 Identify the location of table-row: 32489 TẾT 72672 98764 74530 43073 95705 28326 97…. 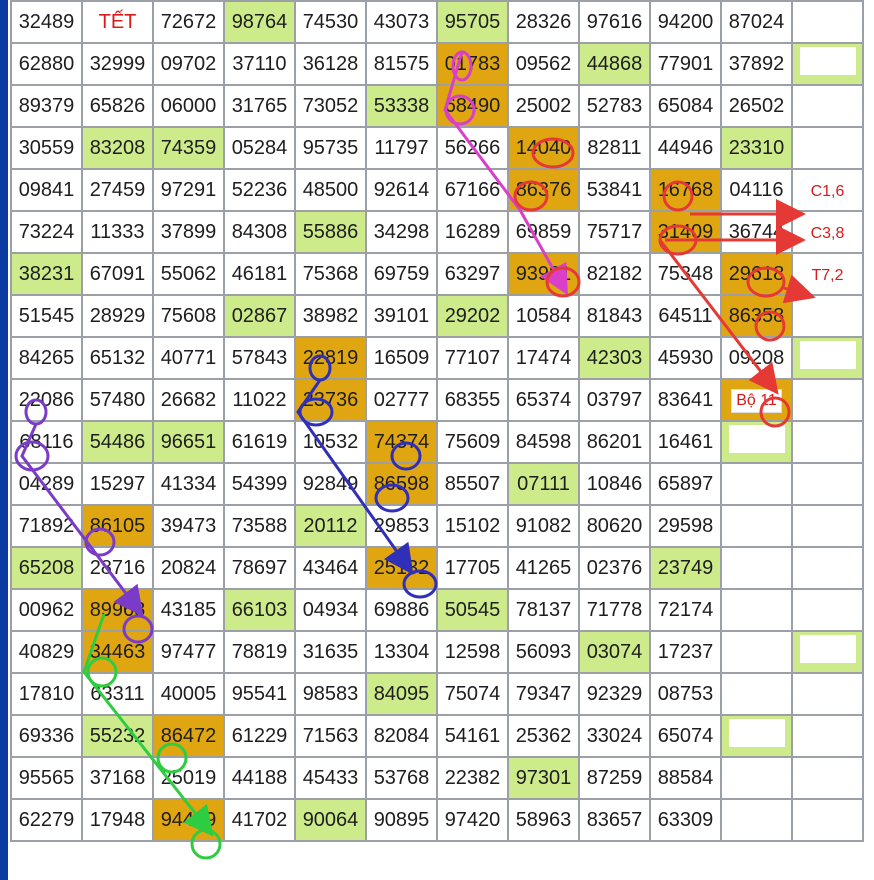
(437, 22).